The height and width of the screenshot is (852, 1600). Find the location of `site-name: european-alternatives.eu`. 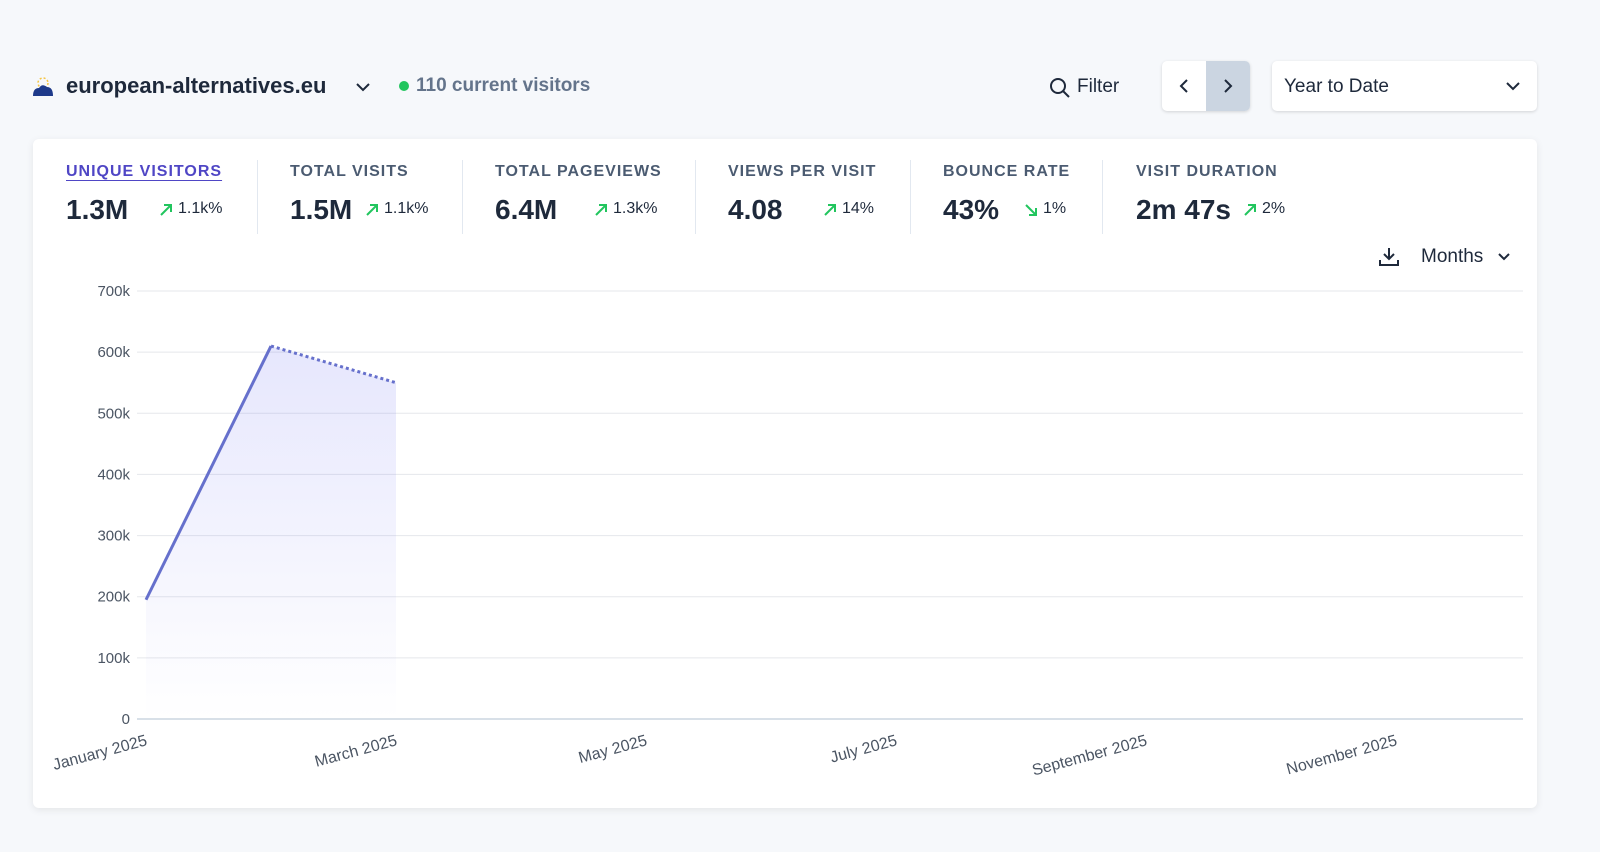

site-name: european-alternatives.eu is located at coordinates (196, 85).